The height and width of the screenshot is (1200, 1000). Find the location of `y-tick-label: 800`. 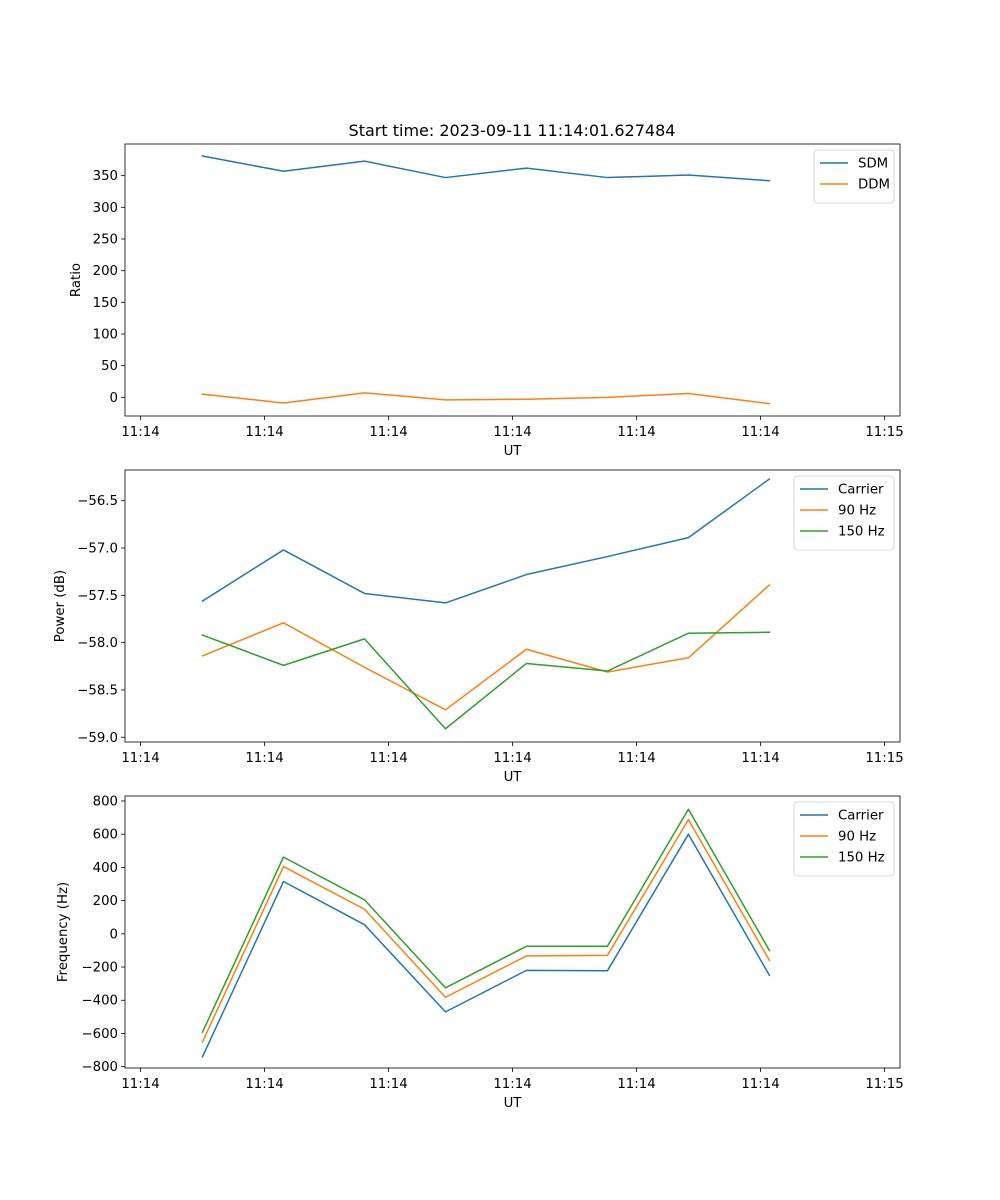

y-tick-label: 800 is located at coordinates (105, 801).